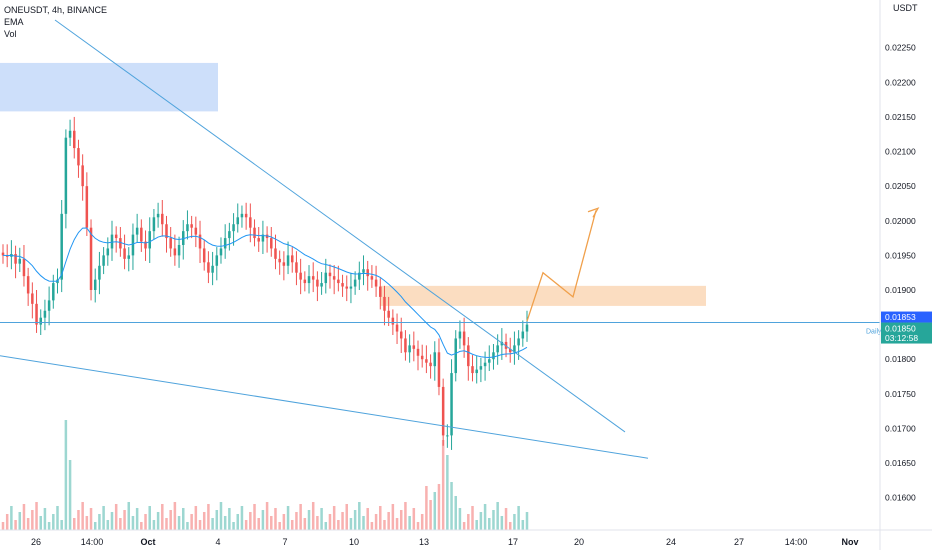 The image size is (932, 555). Describe the element at coordinates (109, 87) in the screenshot. I see `supply-zone` at that location.